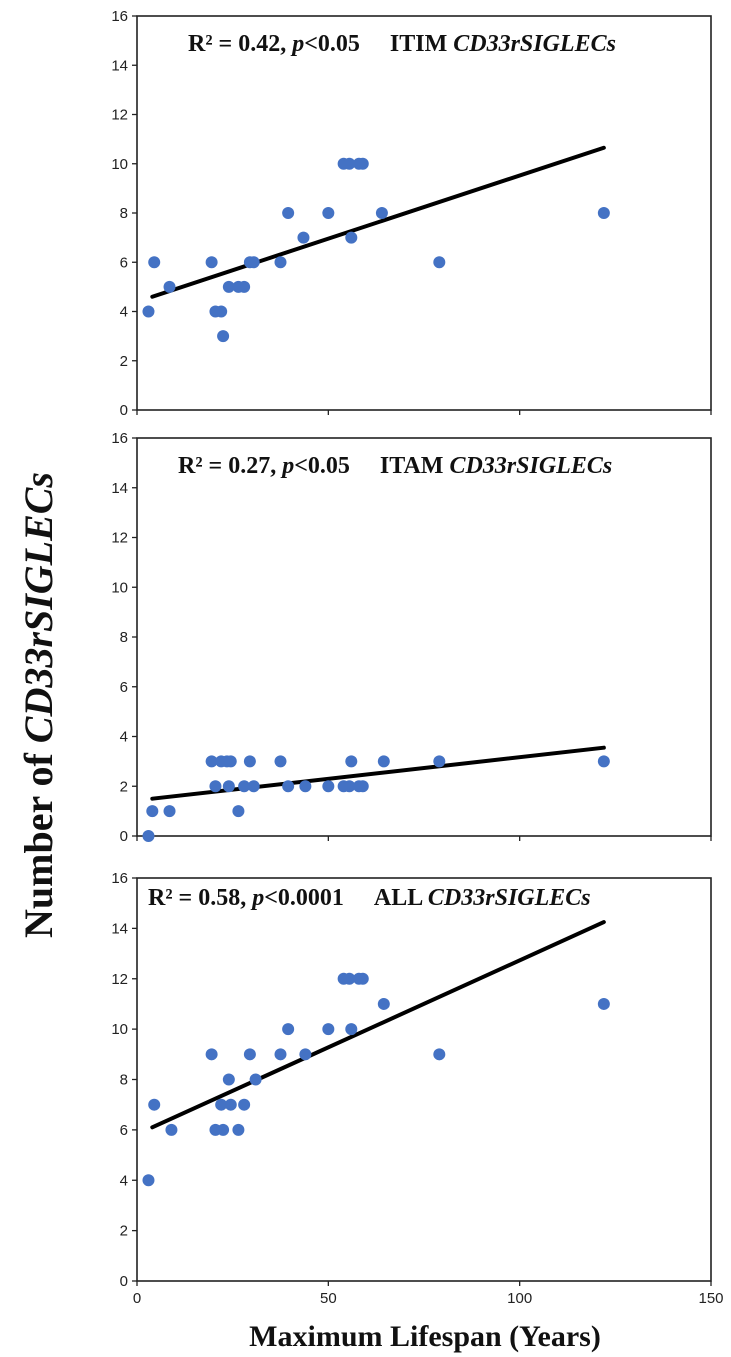 The width and height of the screenshot is (731, 1357). What do you see at coordinates (425, 1336) in the screenshot?
I see `x-axis-label: Maximum Lifespan (Years)` at bounding box center [425, 1336].